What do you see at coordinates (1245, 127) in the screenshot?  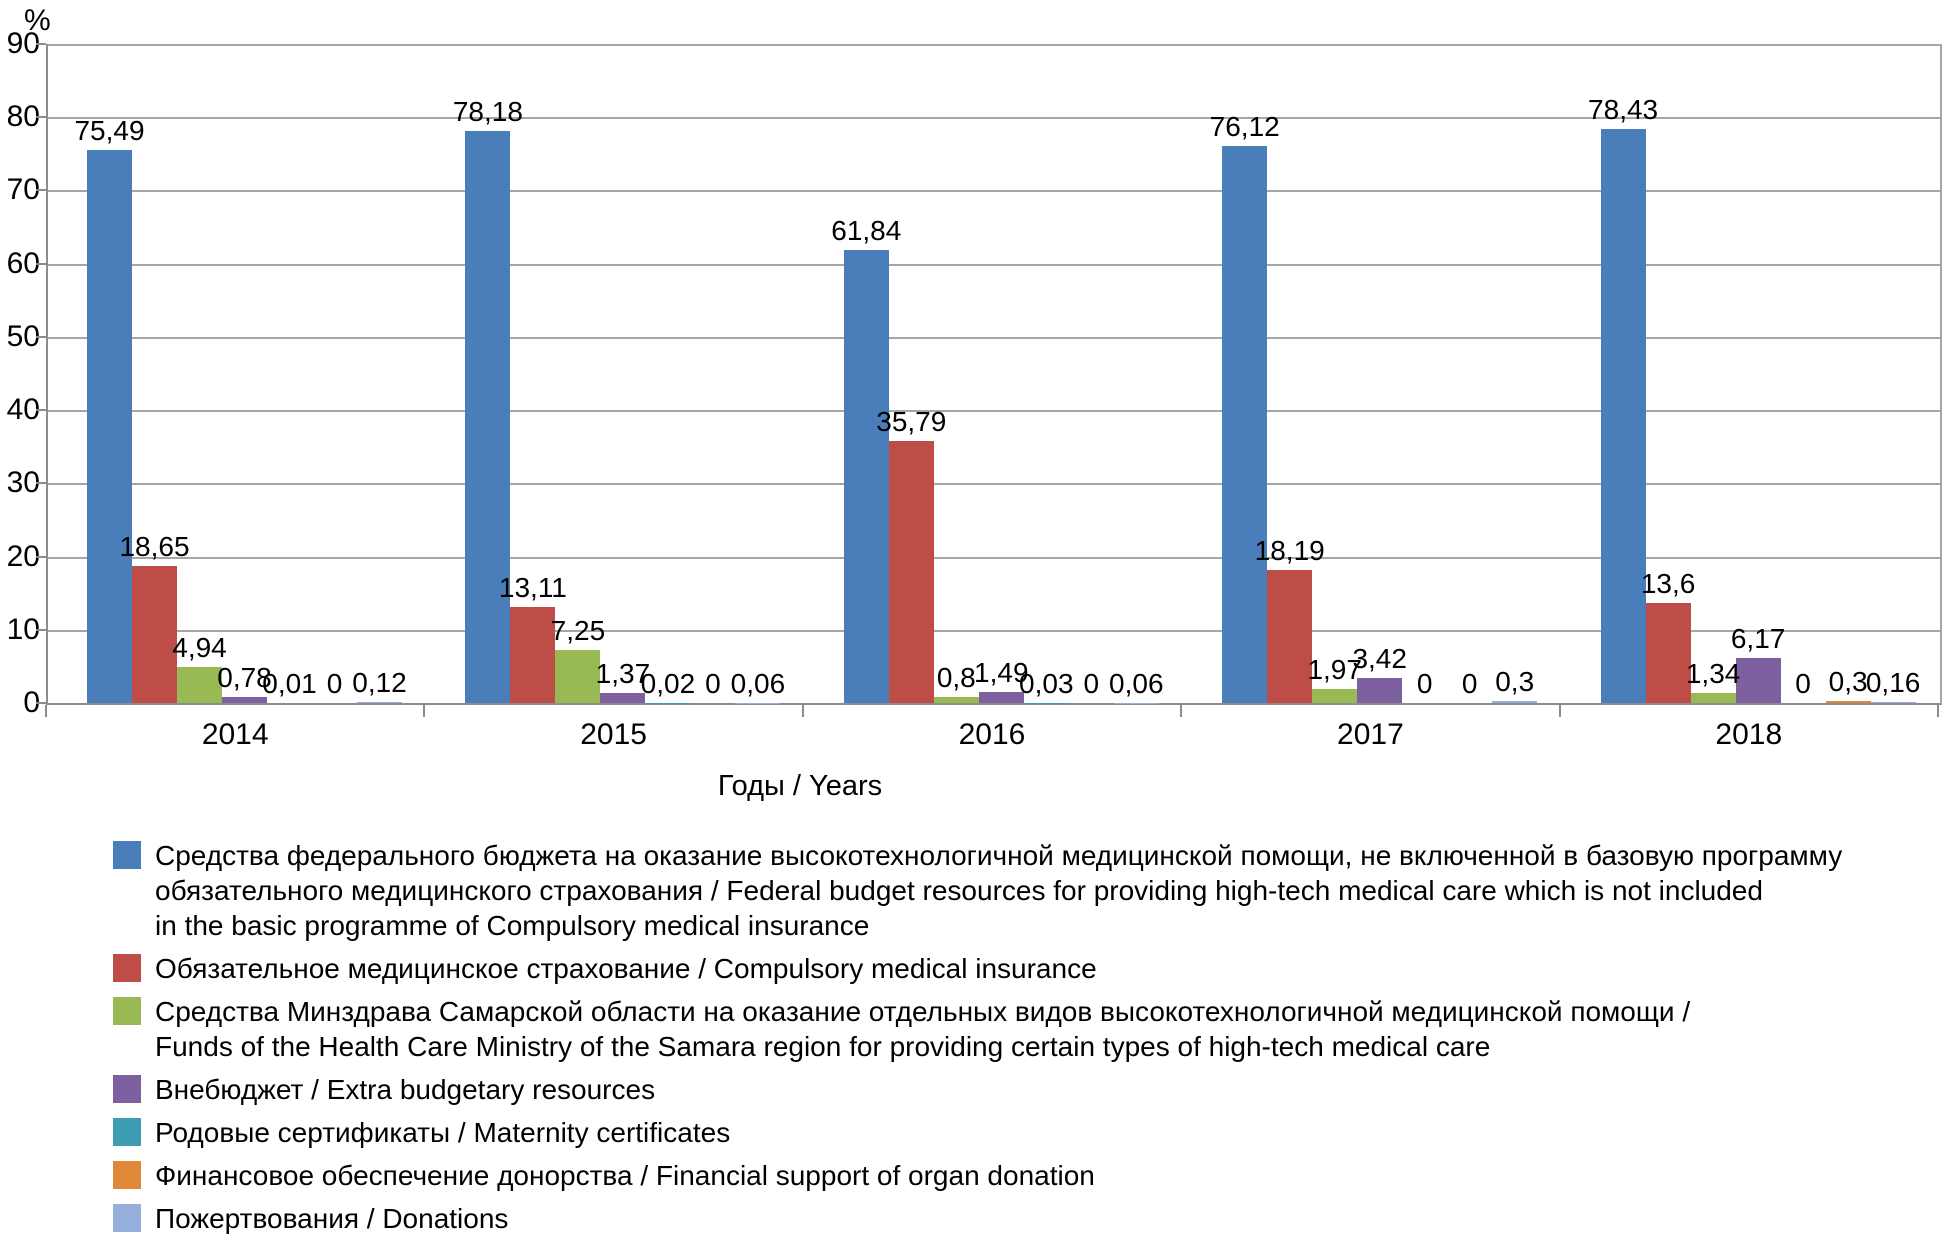 I see `bar-value-2017-series0: 76,12` at bounding box center [1245, 127].